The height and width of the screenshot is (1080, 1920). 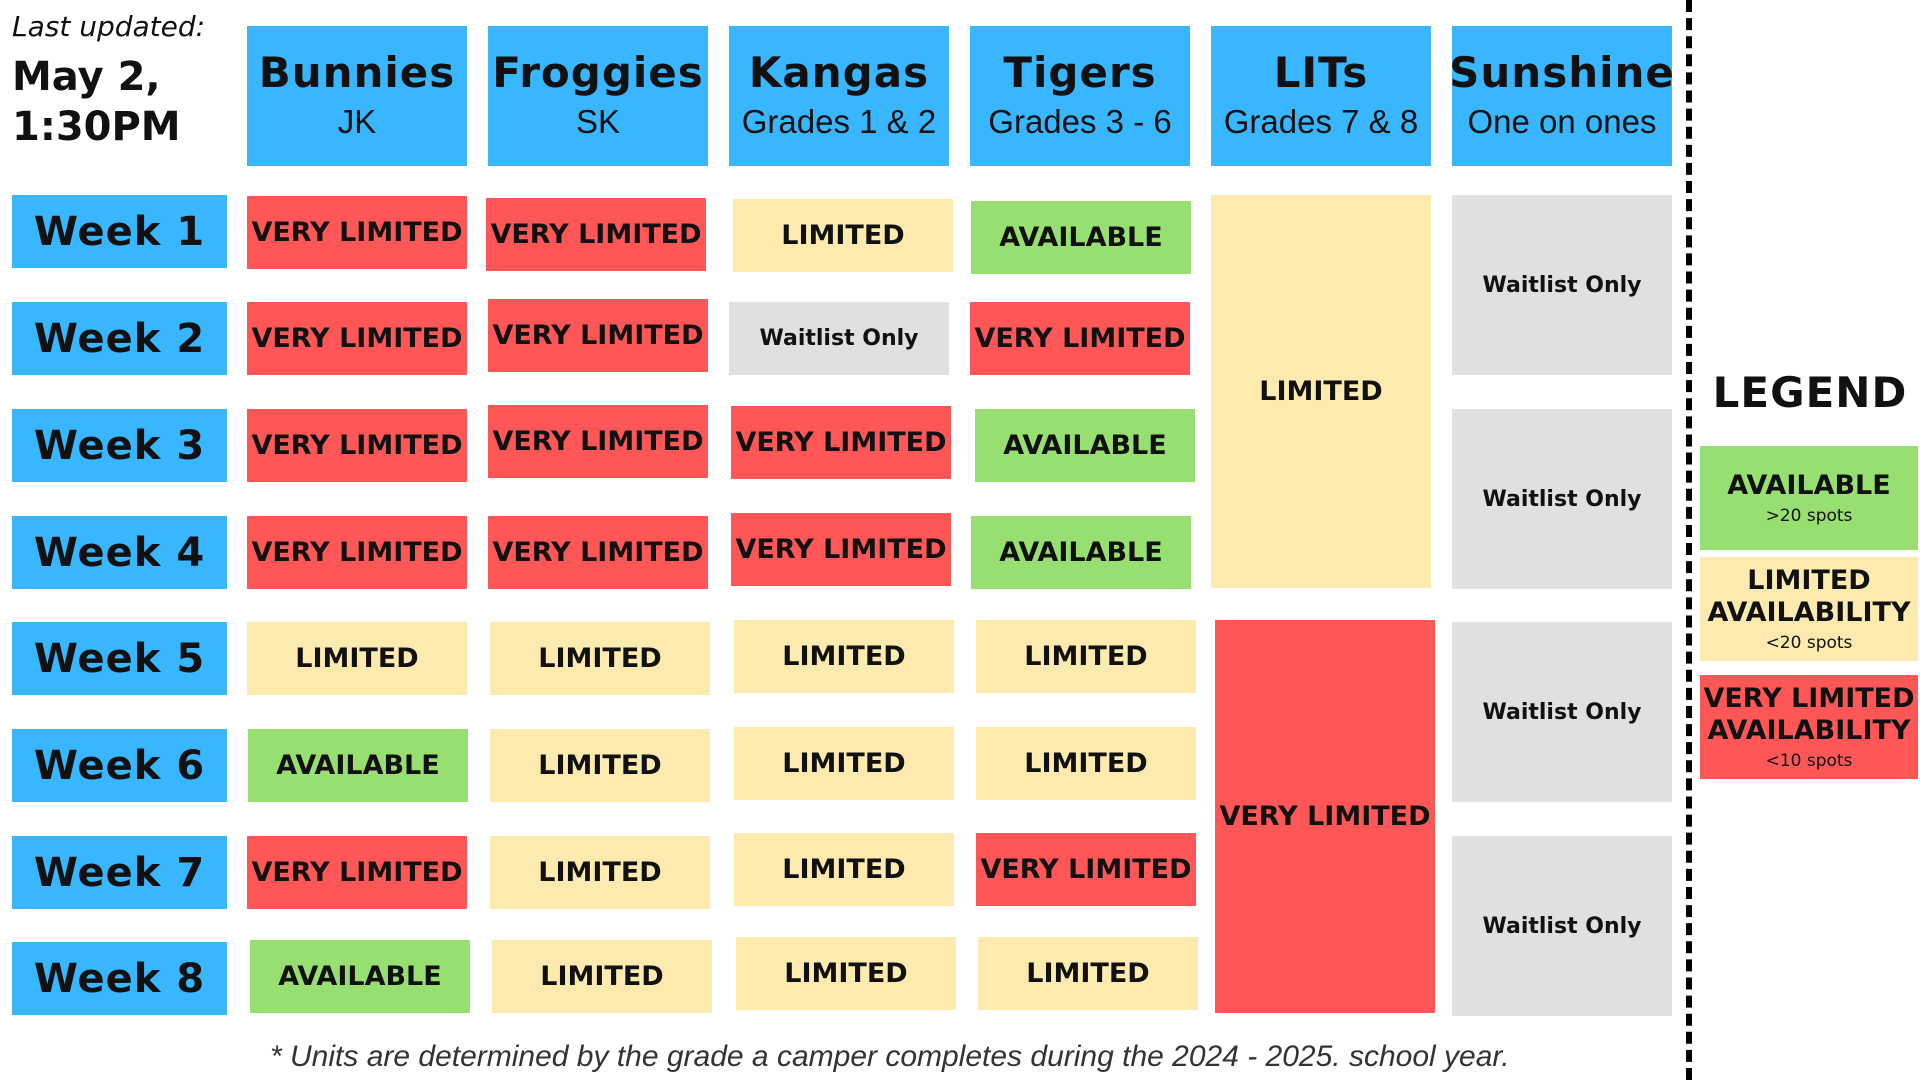 I want to click on sunshine-weeks-3-4-status: Waitlist Only, so click(x=1562, y=499).